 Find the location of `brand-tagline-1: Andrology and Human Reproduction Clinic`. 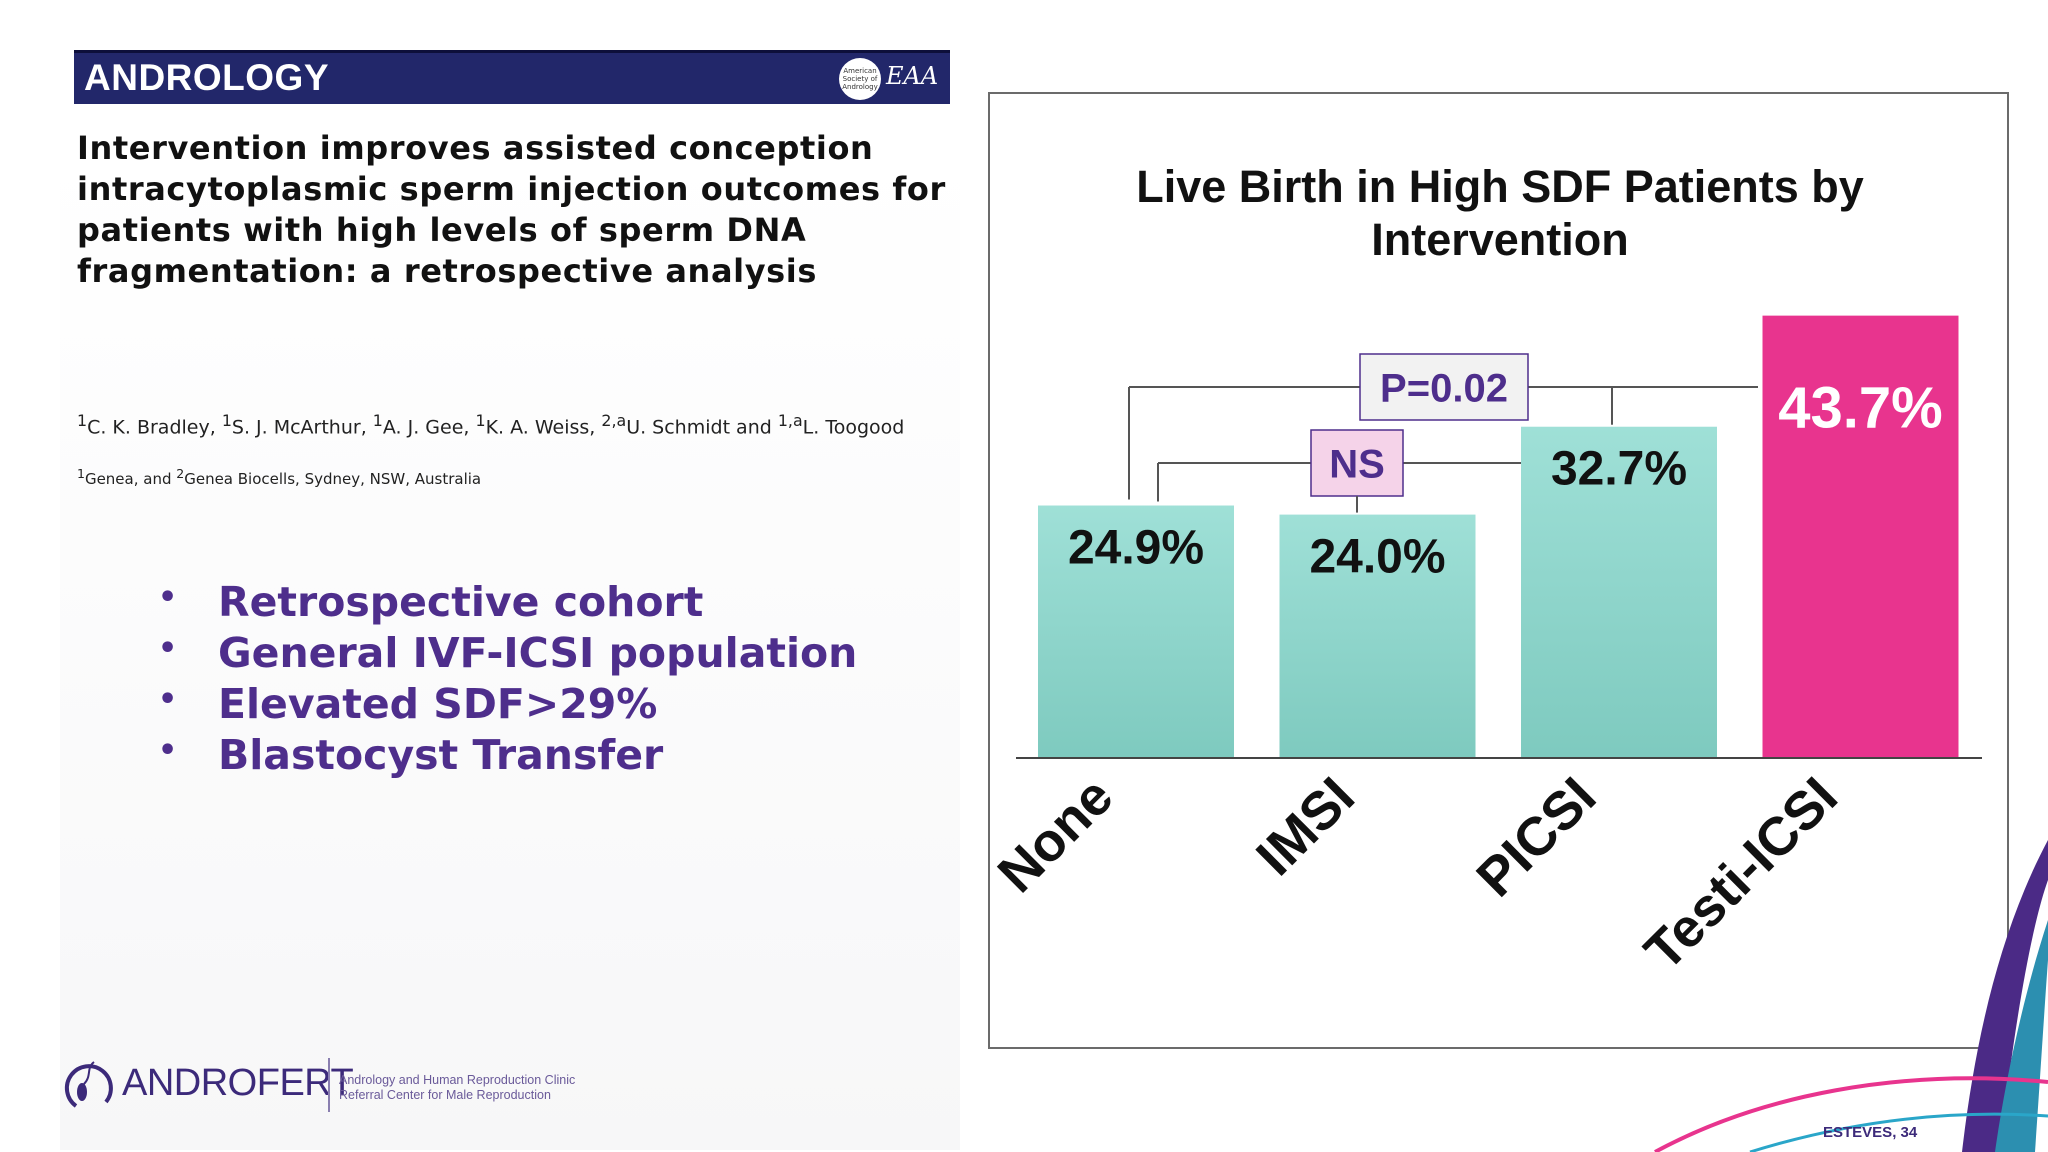

brand-tagline-1: Andrology and Human Reproduction Clinic is located at coordinates (457, 1080).